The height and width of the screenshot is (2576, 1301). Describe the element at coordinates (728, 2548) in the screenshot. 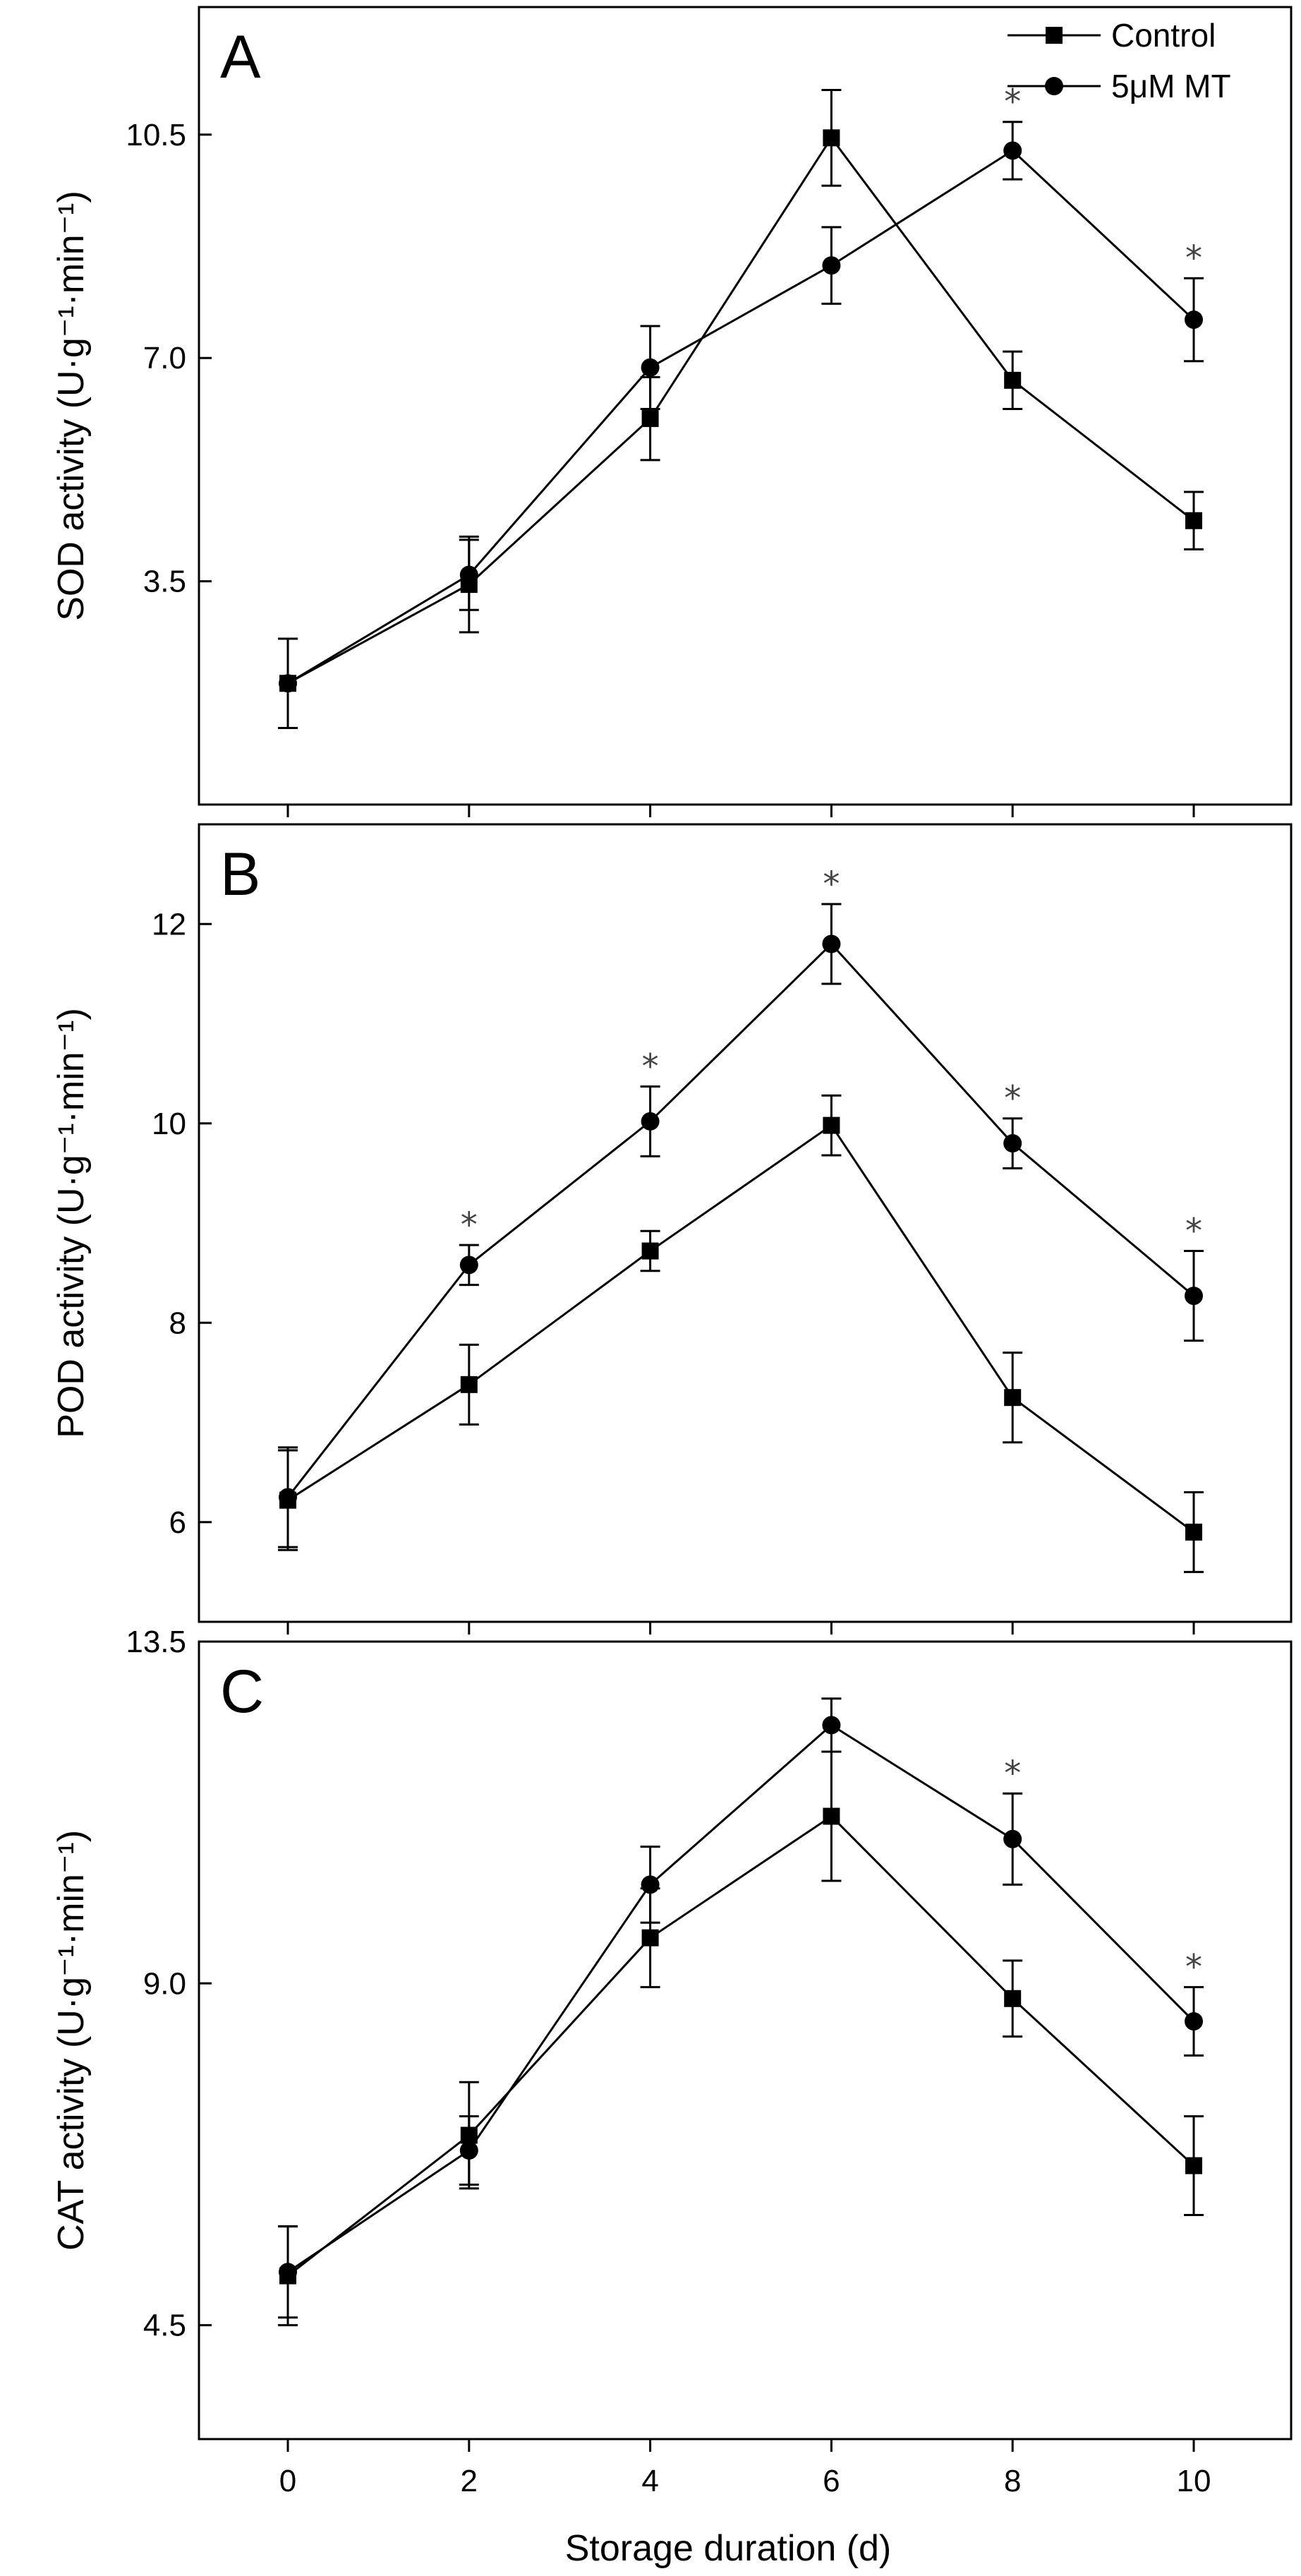

I see `x-axis-title: Storage duration (d)` at that location.